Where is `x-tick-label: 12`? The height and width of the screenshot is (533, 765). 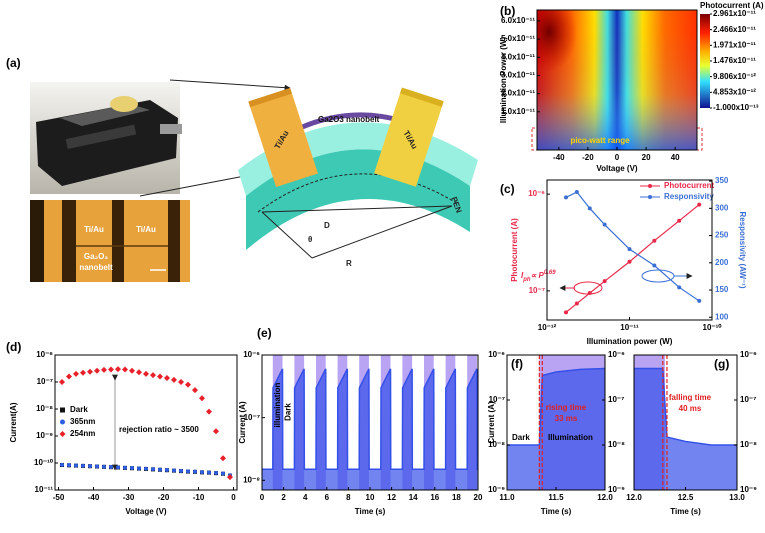
x-tick-label: 12 is located at coordinates (391, 497).